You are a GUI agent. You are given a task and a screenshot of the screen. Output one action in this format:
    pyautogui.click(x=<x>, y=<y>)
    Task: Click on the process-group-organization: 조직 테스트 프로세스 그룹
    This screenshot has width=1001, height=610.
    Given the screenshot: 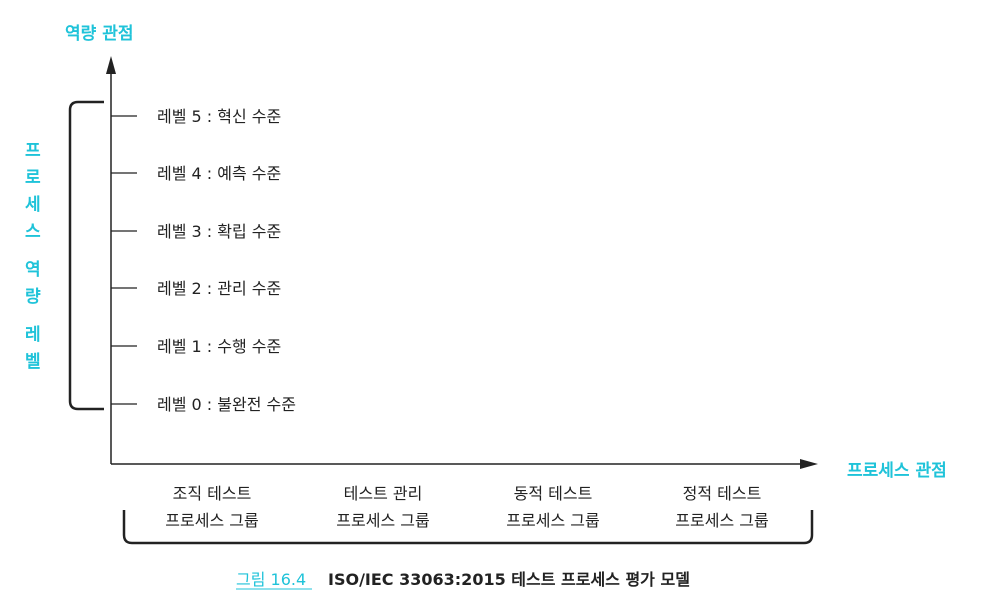 What is the action you would take?
    pyautogui.click(x=211, y=507)
    